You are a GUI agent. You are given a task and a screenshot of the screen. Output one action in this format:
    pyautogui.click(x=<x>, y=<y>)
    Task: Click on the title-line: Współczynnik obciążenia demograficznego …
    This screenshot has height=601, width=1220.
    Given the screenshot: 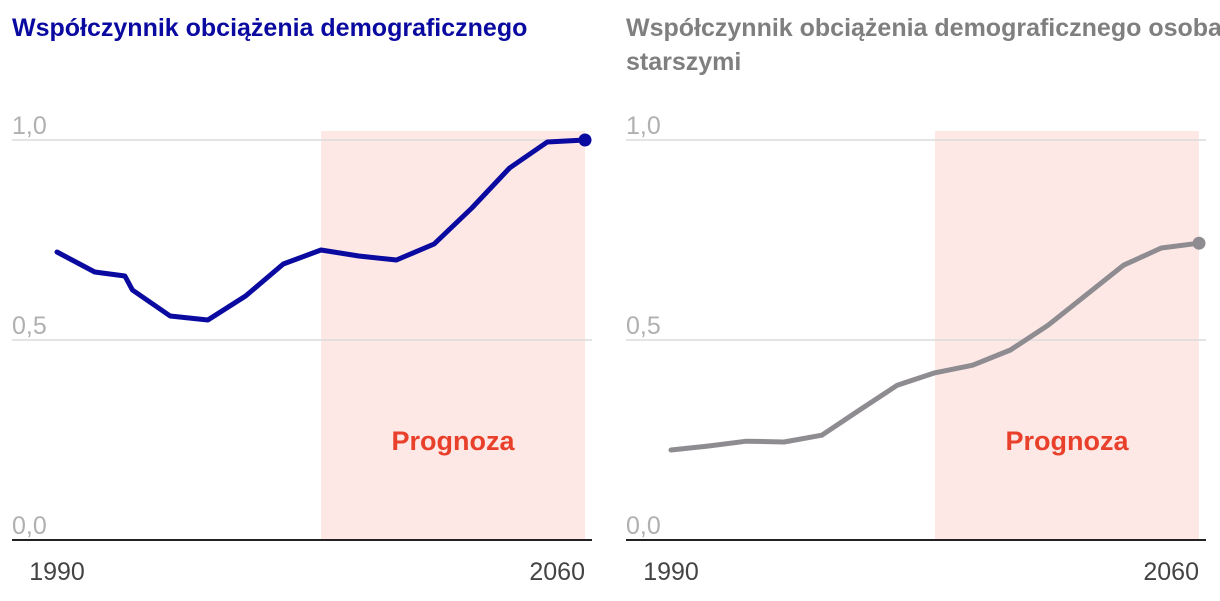 What is the action you would take?
    pyautogui.click(x=923, y=28)
    